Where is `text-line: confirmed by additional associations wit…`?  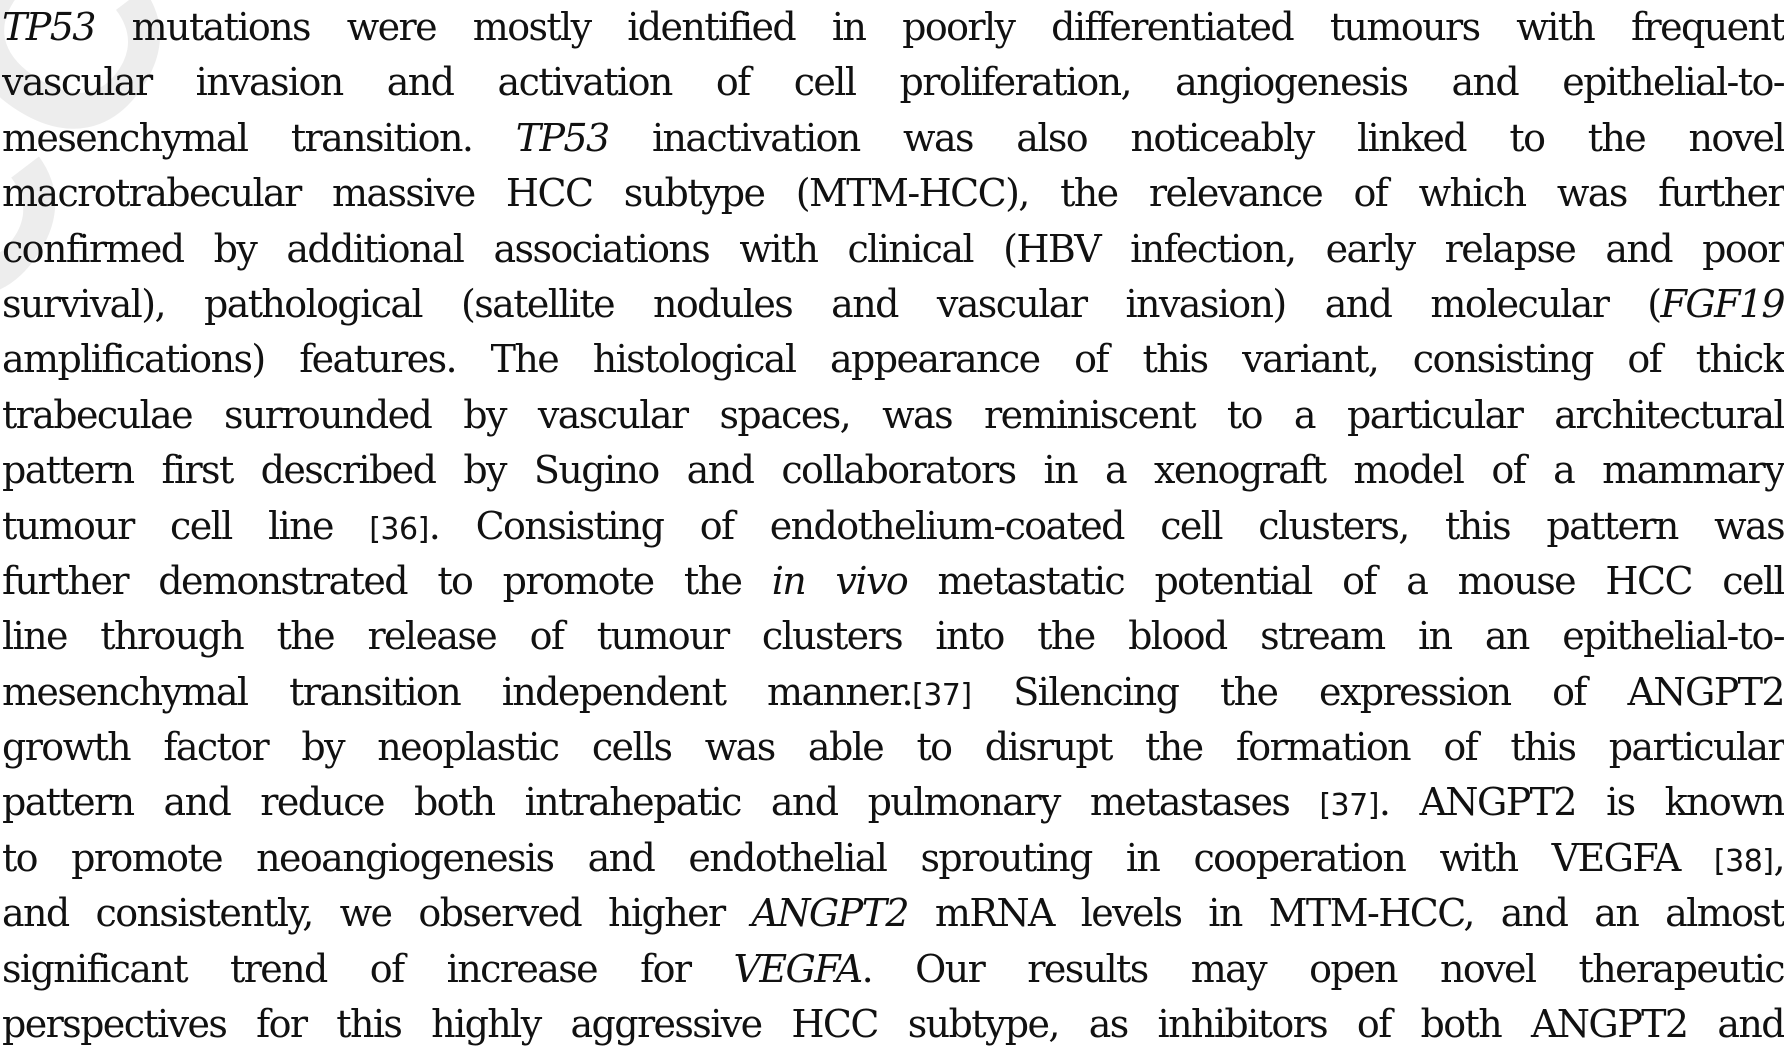 text-line: confirmed by additional associations wit… is located at coordinates (893, 248).